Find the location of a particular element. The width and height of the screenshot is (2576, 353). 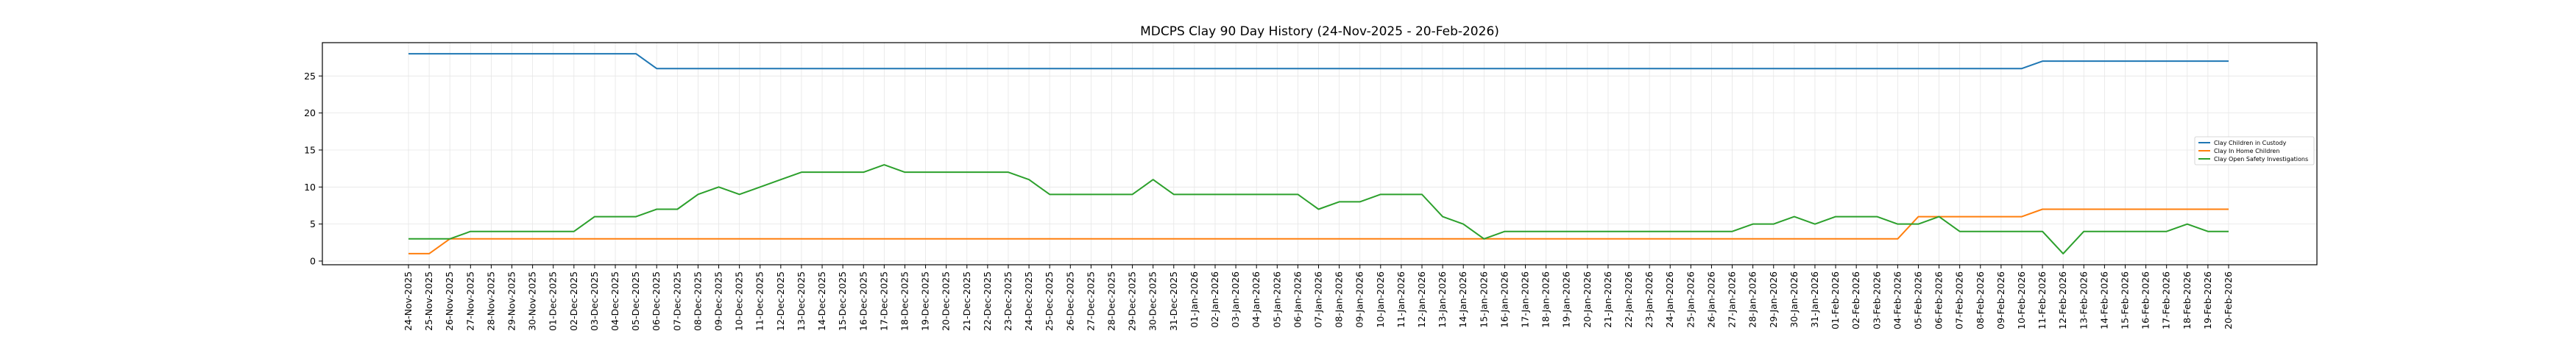

x-tick-label: 04-Dec-2025 is located at coordinates (614, 301).